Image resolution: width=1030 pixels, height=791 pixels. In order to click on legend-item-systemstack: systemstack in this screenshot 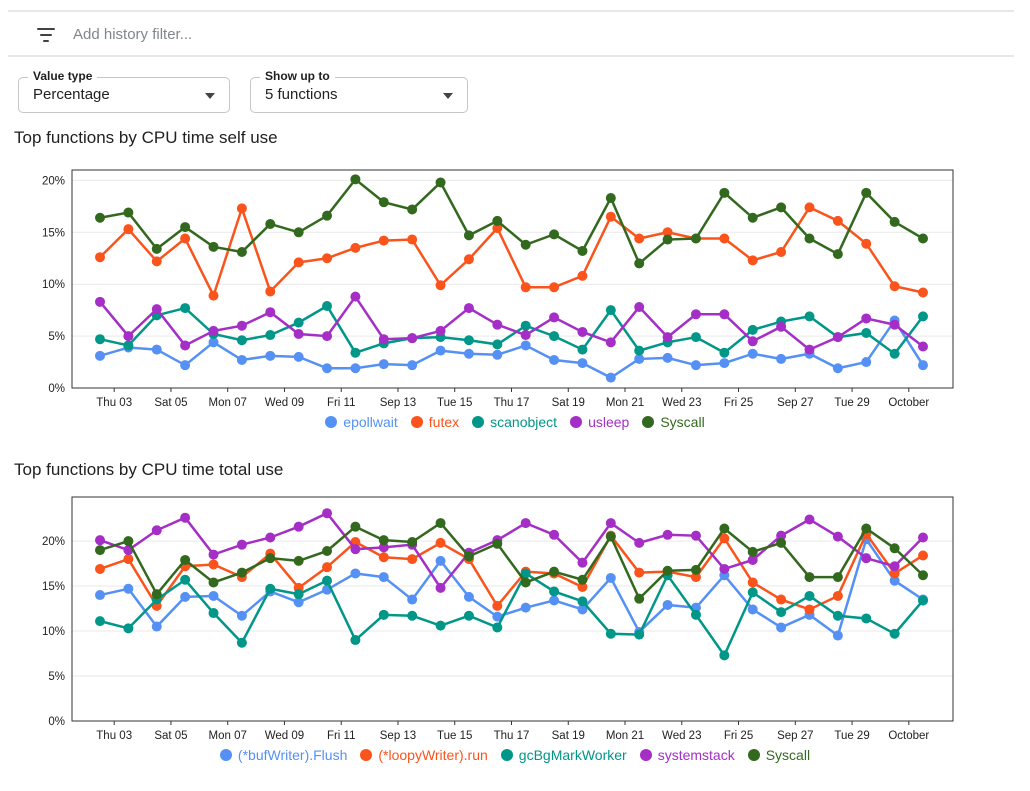, I will do `click(687, 755)`.